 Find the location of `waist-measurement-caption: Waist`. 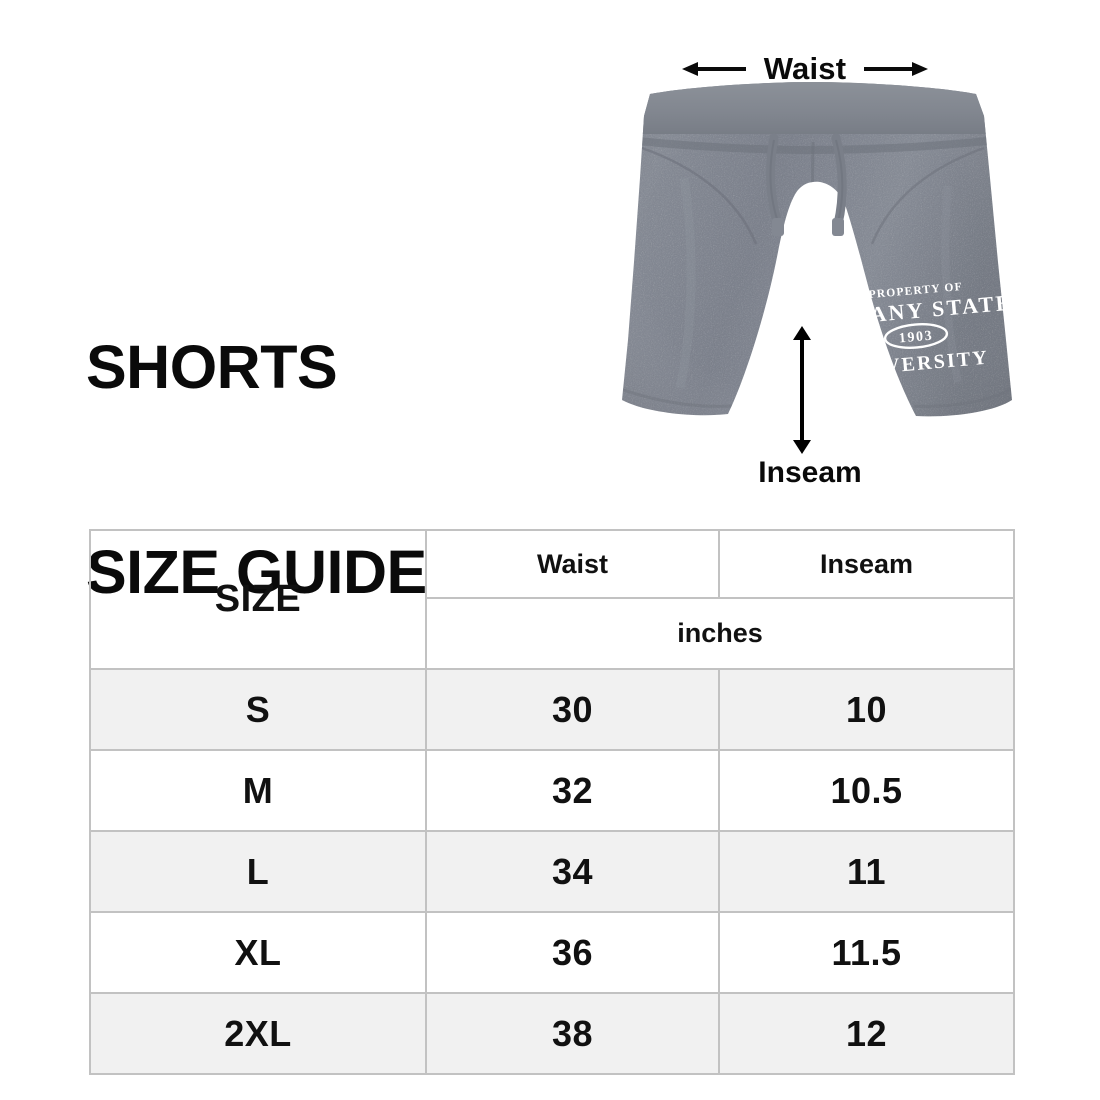

waist-measurement-caption: Waist is located at coordinates (805, 69).